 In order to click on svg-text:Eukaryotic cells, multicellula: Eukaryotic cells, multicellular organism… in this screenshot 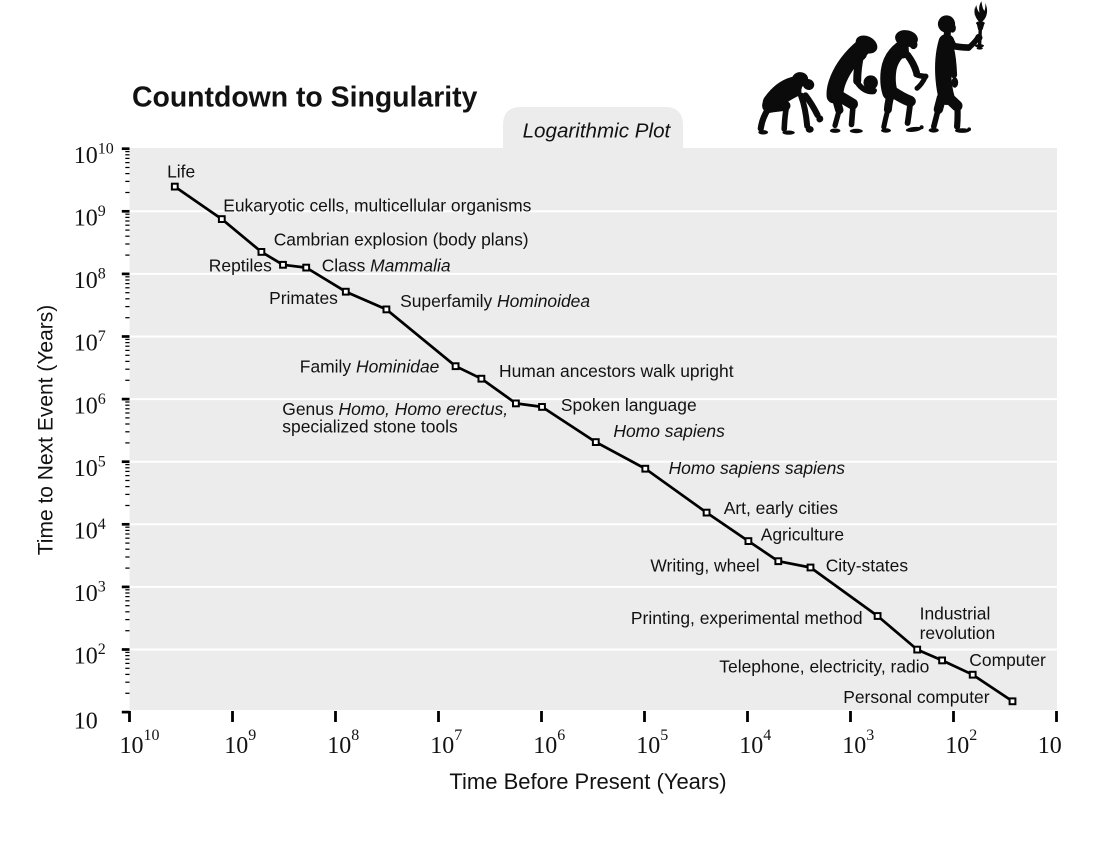, I will do `click(377, 205)`.